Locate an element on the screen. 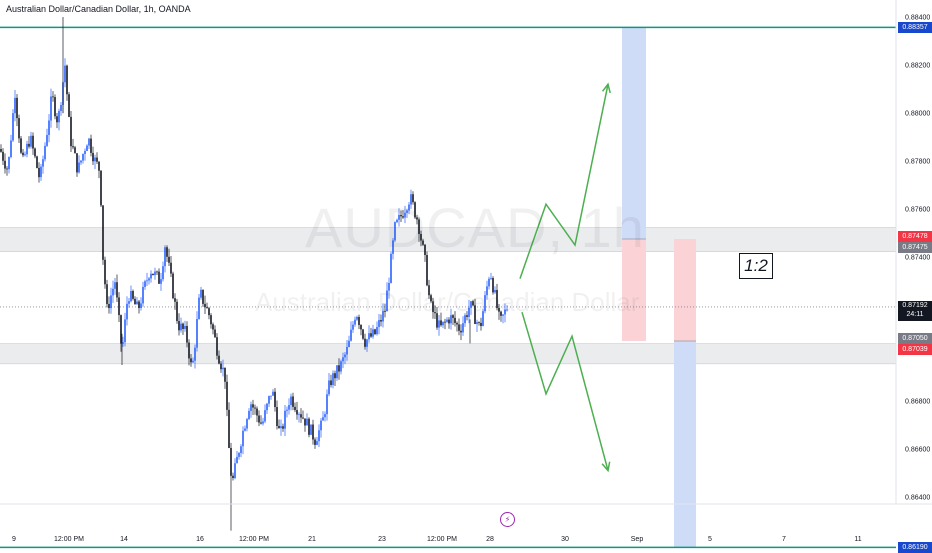 The width and height of the screenshot is (932, 553). short-target-area is located at coordinates (685, 444).